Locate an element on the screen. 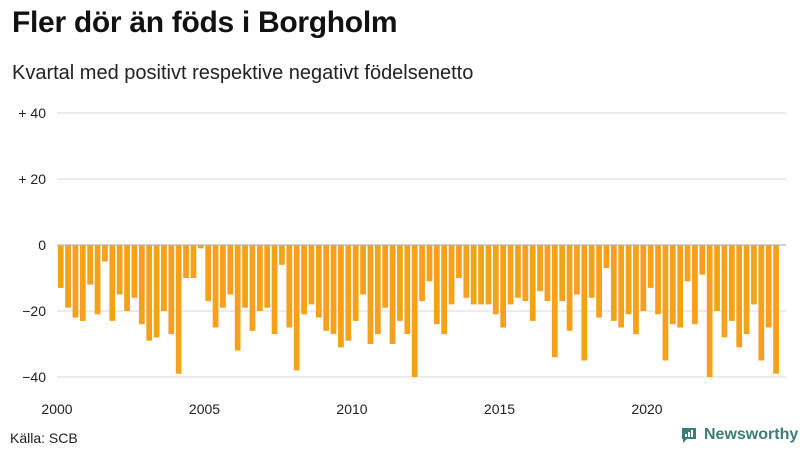  y-tick-label: + 40 is located at coordinates (32, 113).